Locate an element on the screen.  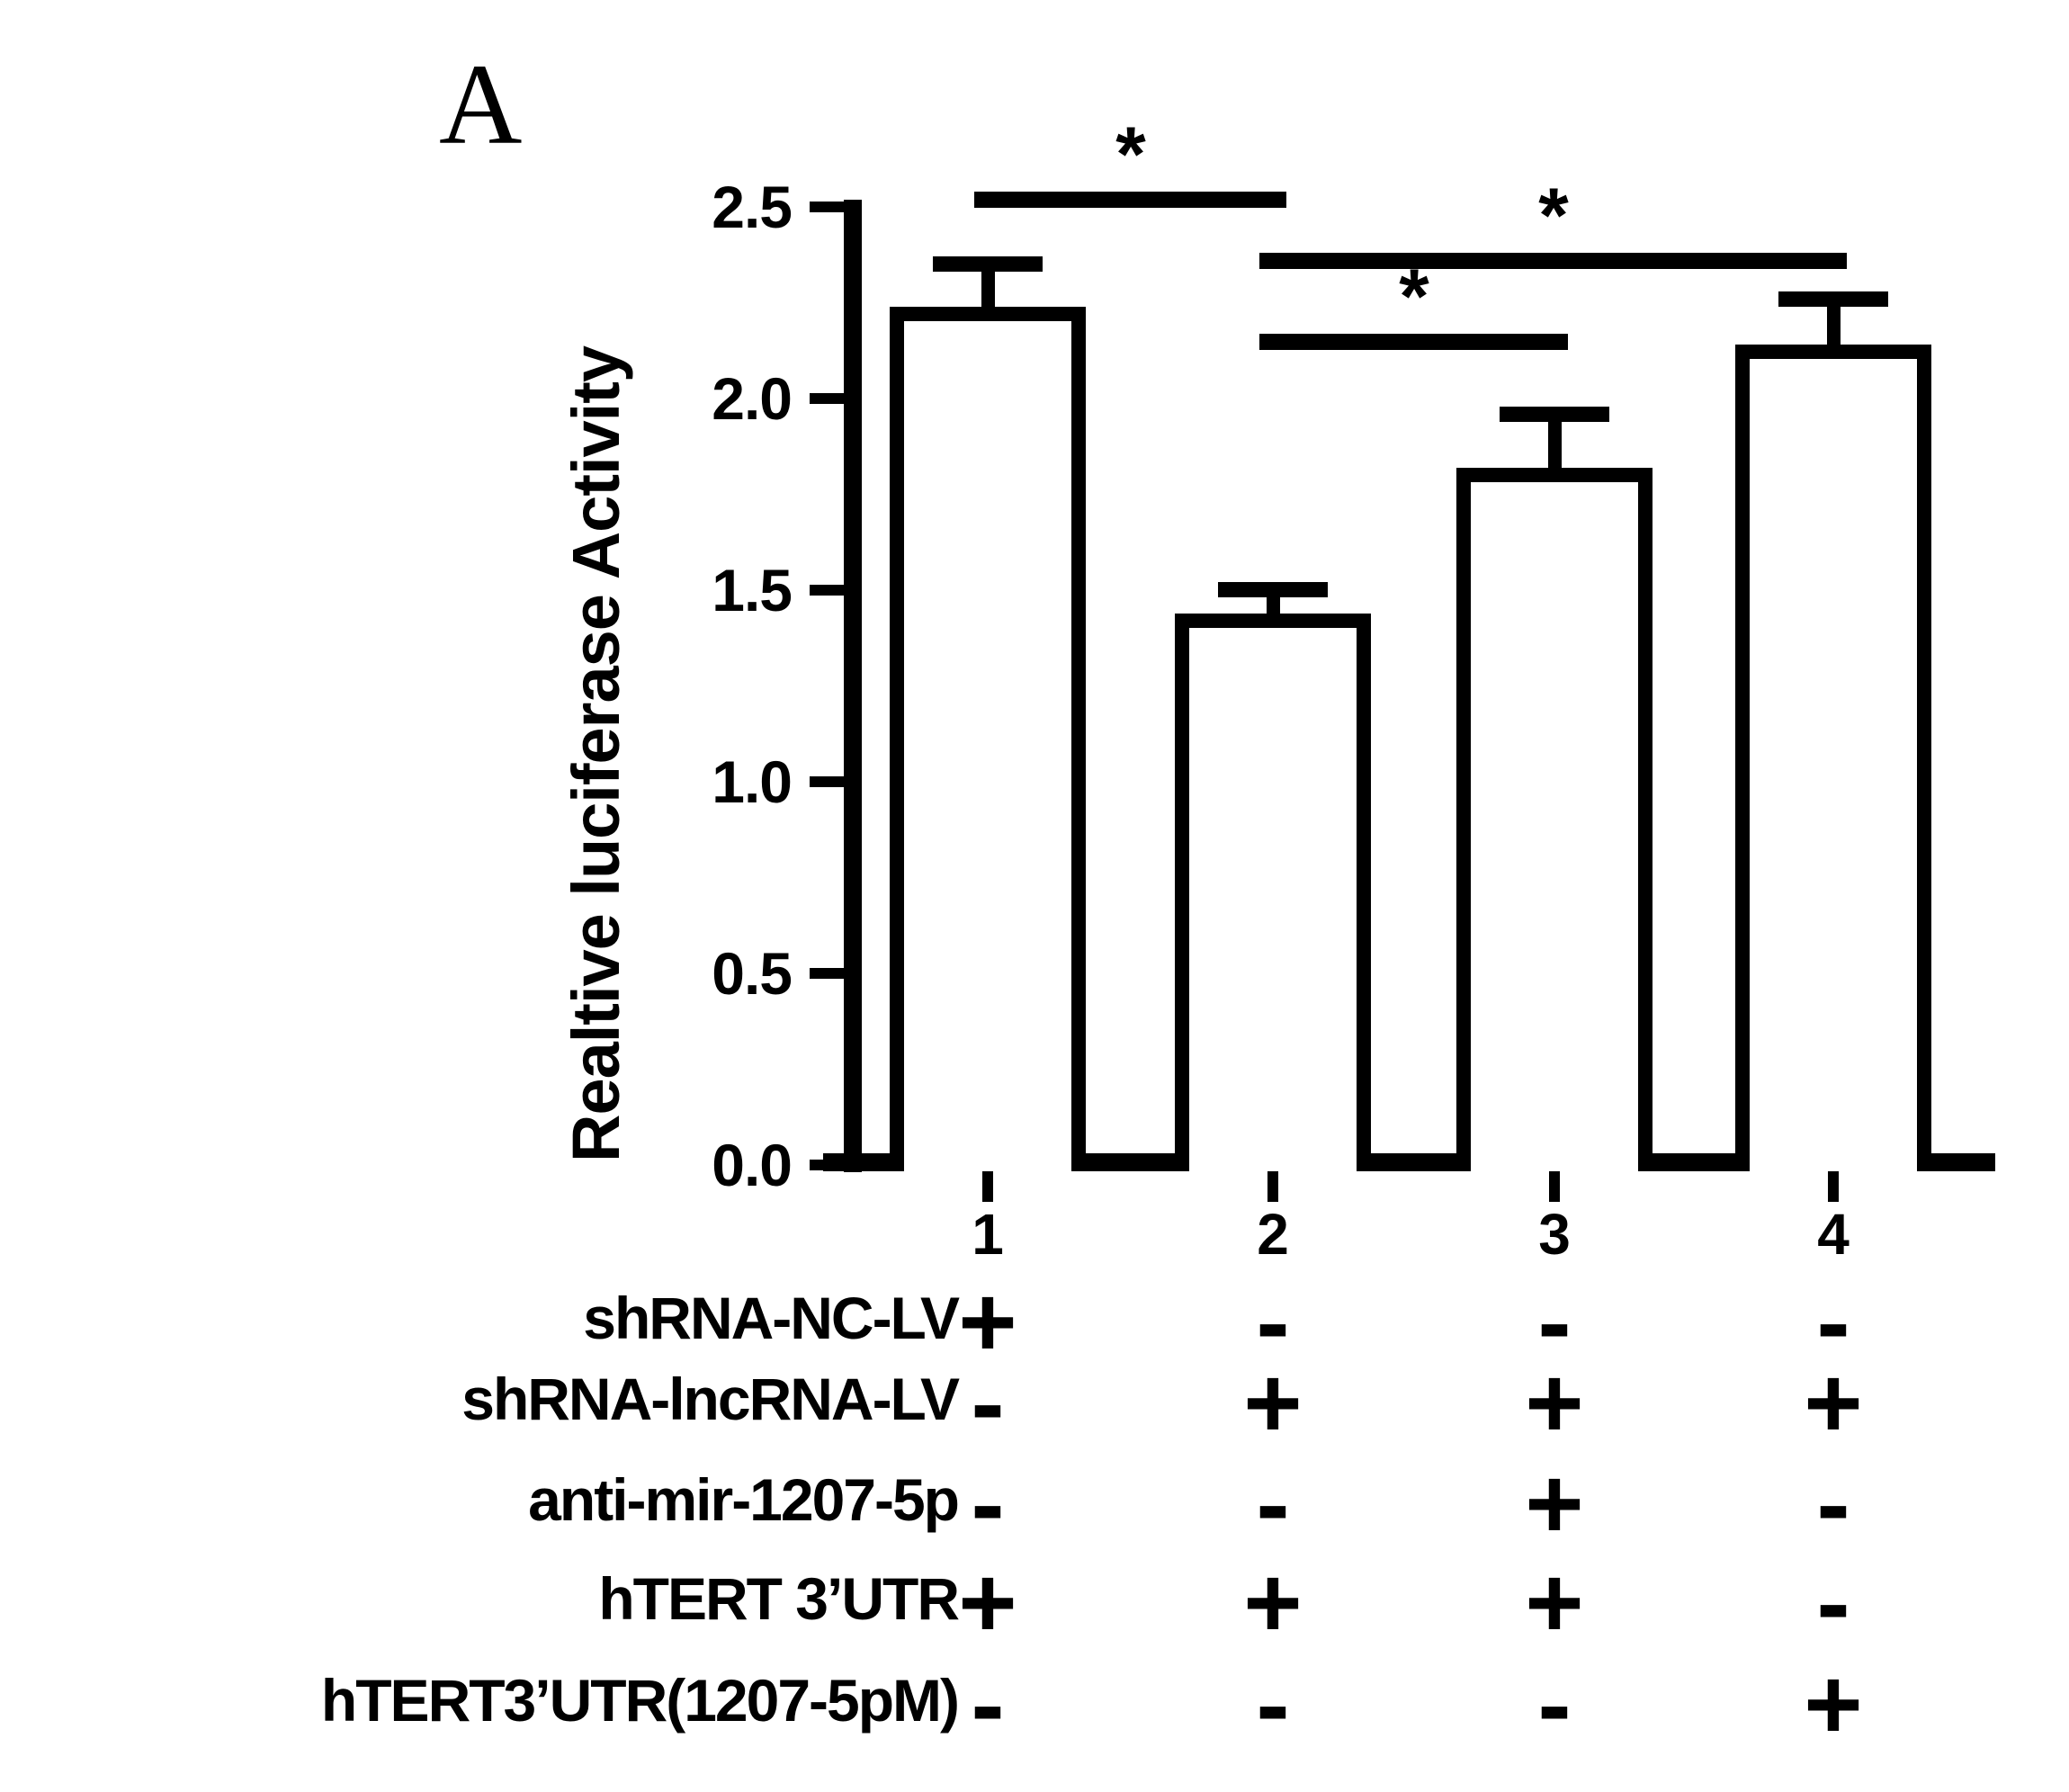
category-label: 1 is located at coordinates (988, 1234).